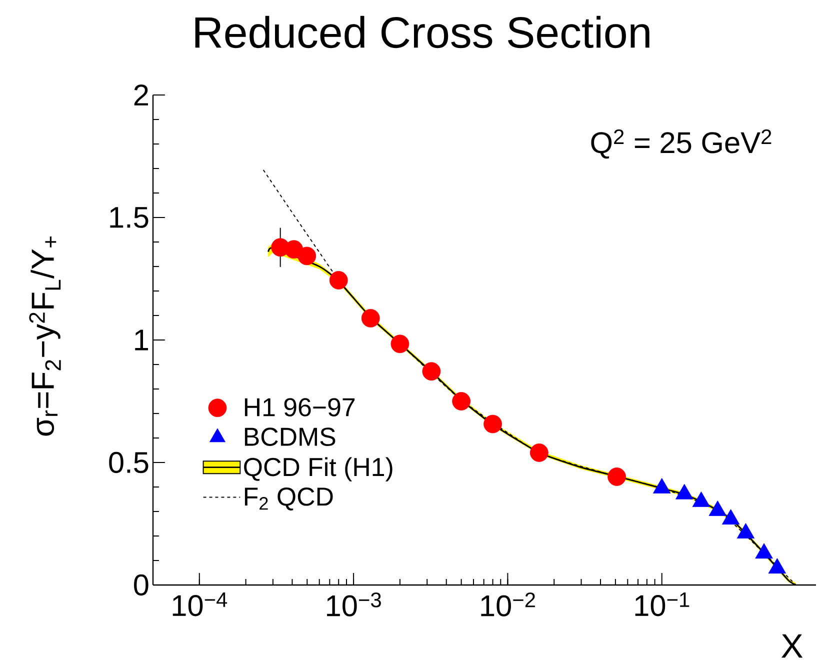  Describe the element at coordinates (299, 407) in the screenshot. I see `legend-label: H1 96−97` at that location.